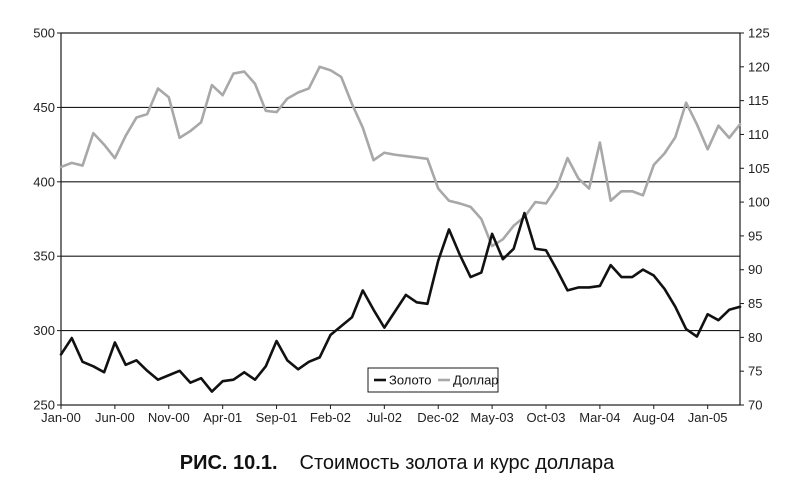 Image resolution: width=794 pixels, height=500 pixels. Describe the element at coordinates (599, 417) in the screenshot. I see `x-tick-label: Mar-04` at that location.